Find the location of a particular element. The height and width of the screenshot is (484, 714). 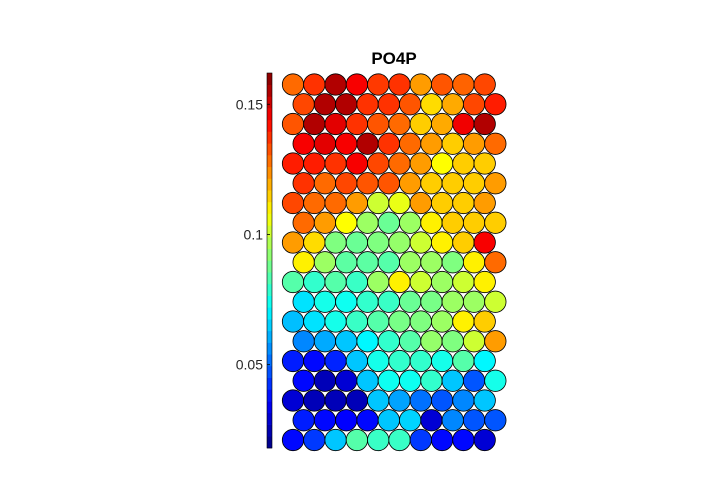

colorbar-frame is located at coordinates (269, 260).